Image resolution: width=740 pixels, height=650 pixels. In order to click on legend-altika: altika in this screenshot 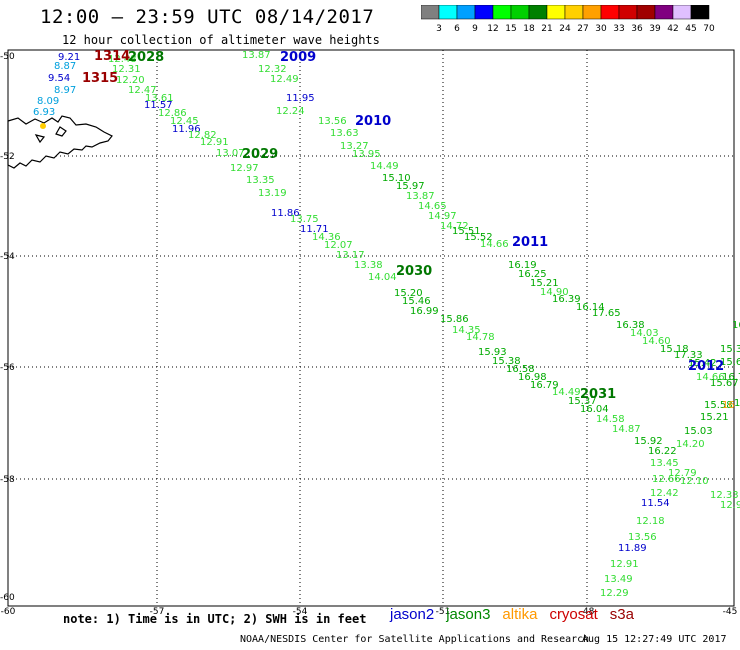, I will do `click(520, 614)`.